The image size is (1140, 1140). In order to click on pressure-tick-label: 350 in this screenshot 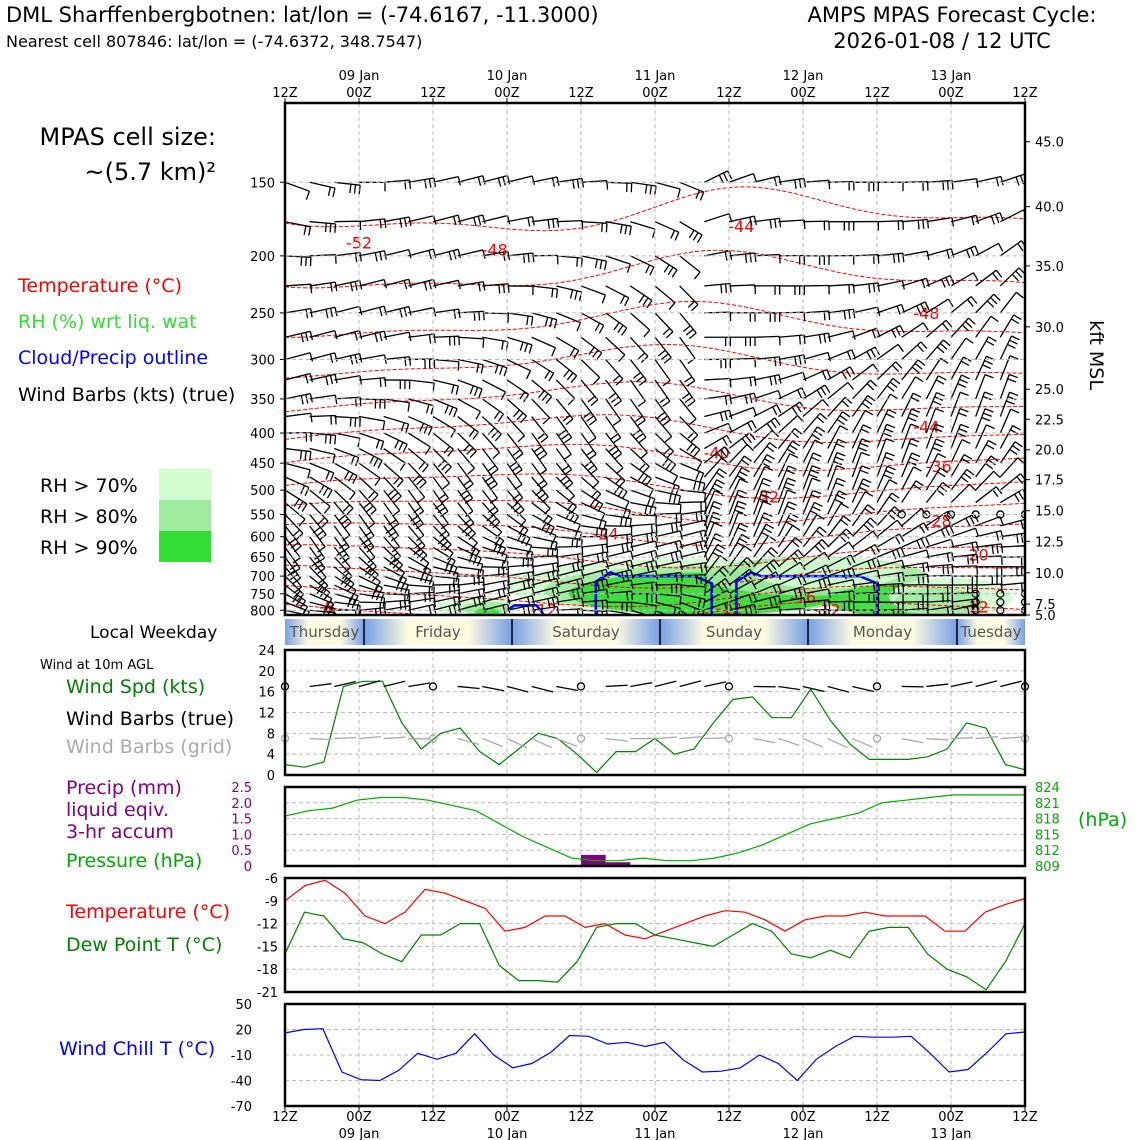, I will do `click(262, 400)`.